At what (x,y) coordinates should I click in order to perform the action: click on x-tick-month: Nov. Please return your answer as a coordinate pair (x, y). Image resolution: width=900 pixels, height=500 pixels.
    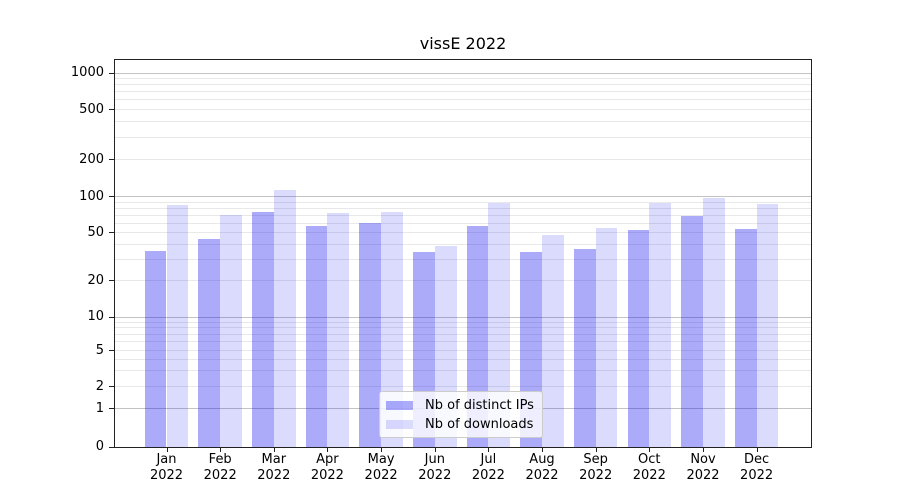
    Looking at the image, I should click on (703, 459).